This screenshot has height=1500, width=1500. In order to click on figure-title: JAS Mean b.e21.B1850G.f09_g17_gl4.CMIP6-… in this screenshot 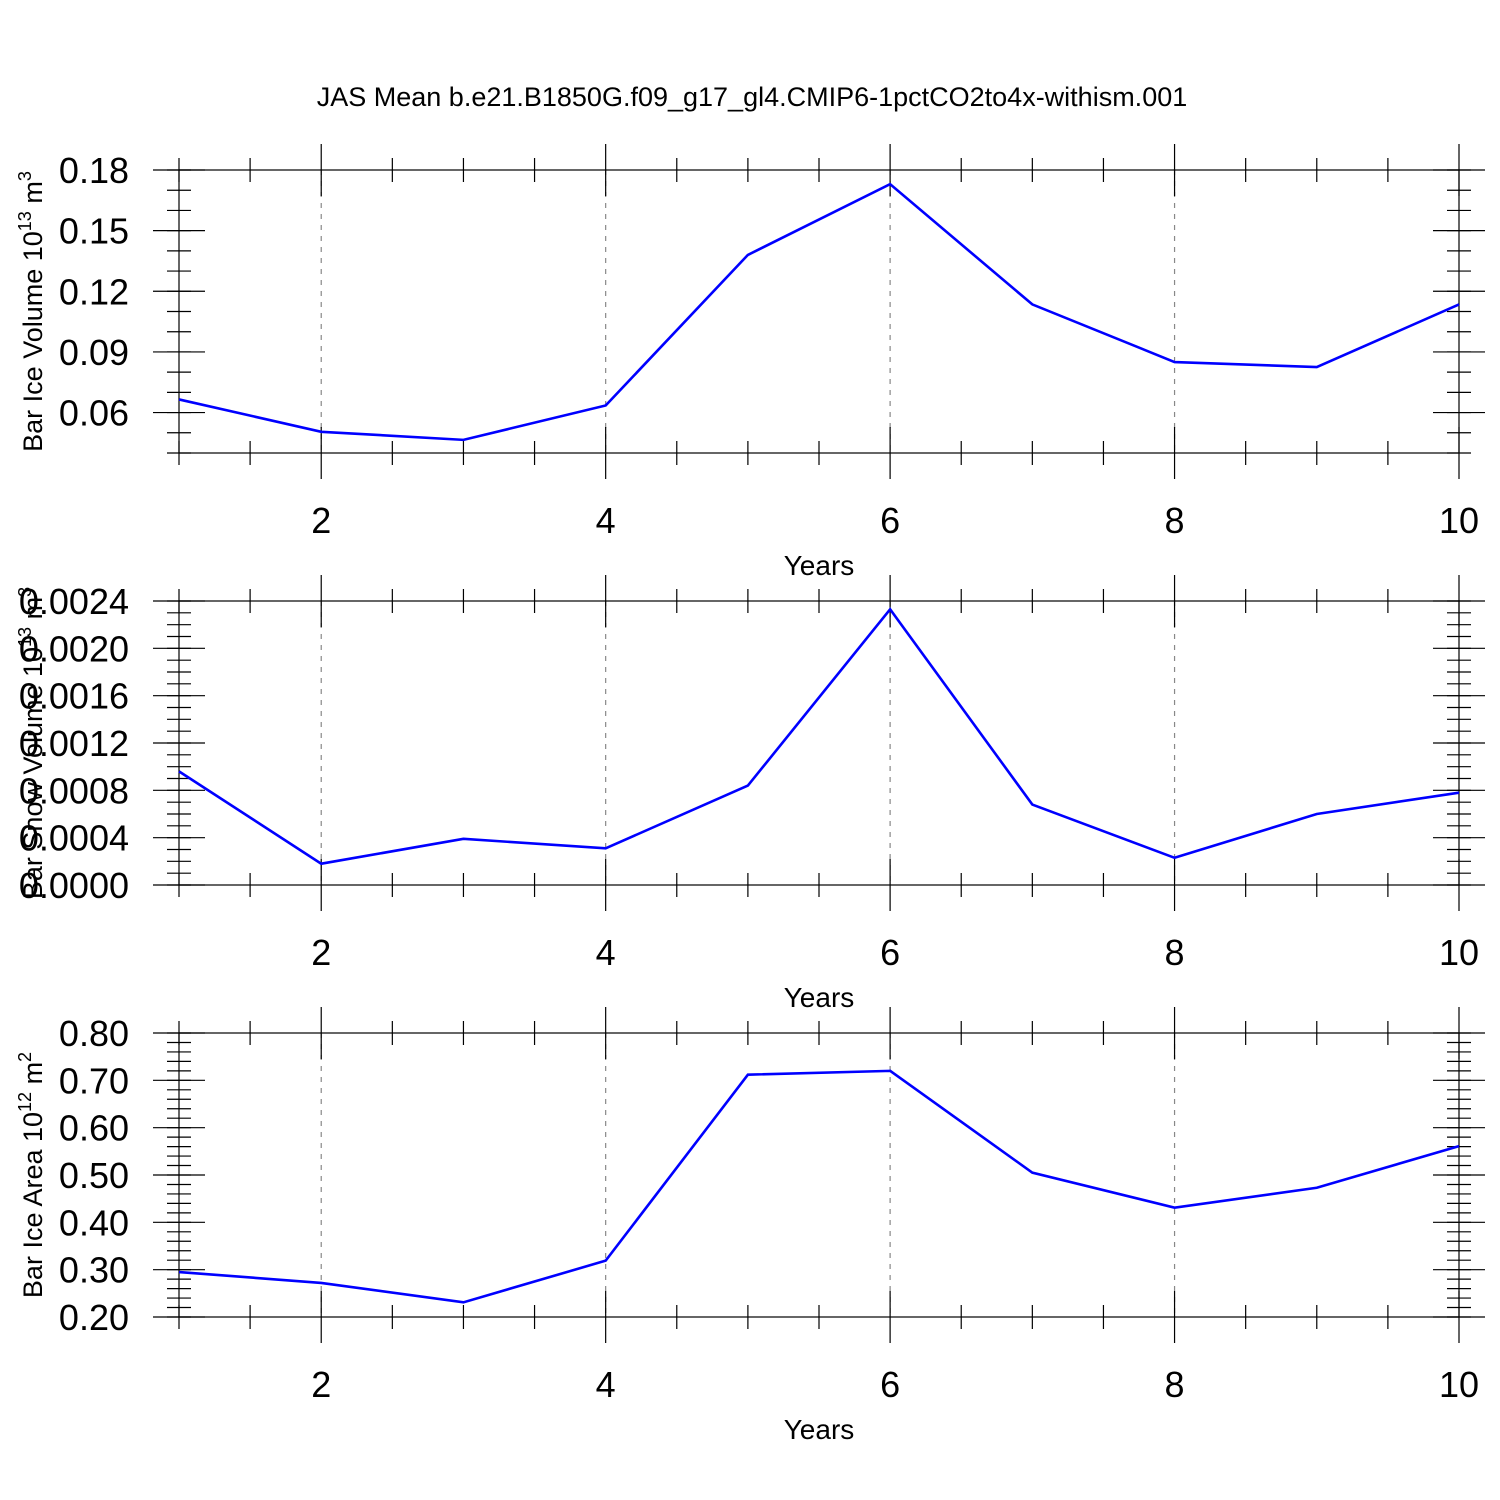, I will do `click(752, 97)`.